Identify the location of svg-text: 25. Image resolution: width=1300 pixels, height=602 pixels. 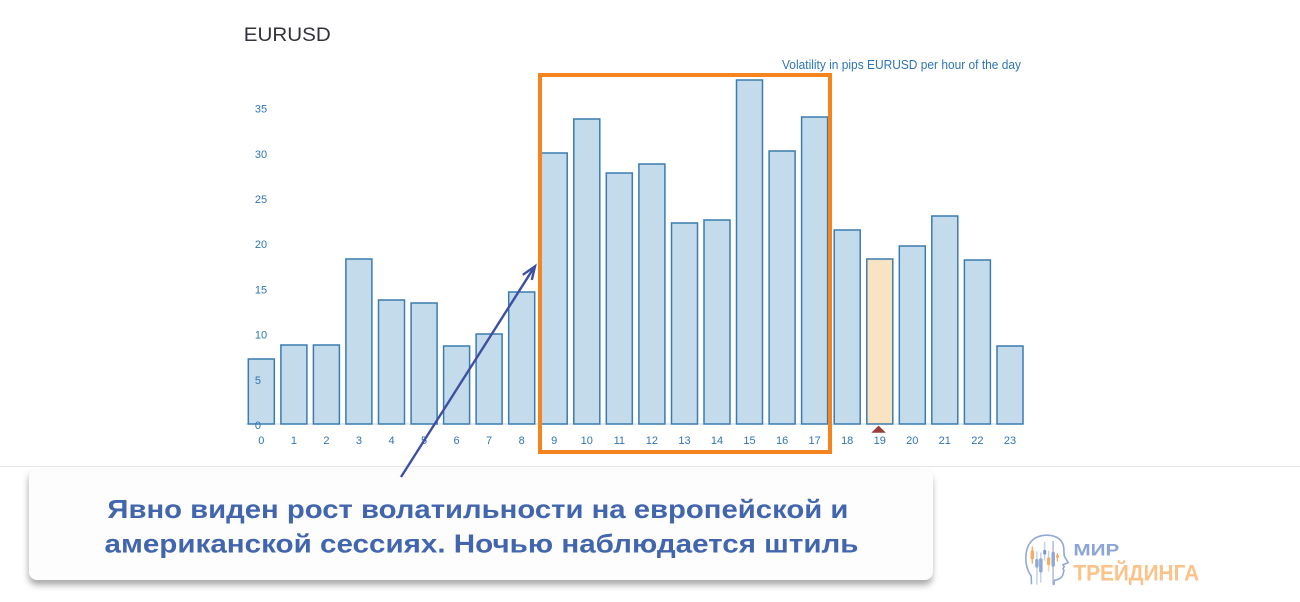
(261, 200).